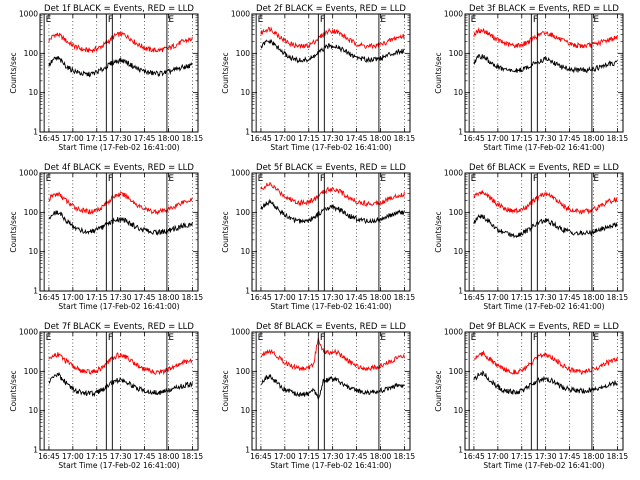 The height and width of the screenshot is (480, 640). Describe the element at coordinates (544, 327) in the screenshot. I see `panel-title: Det 9f BLACK = Events, RED = LLD` at that location.